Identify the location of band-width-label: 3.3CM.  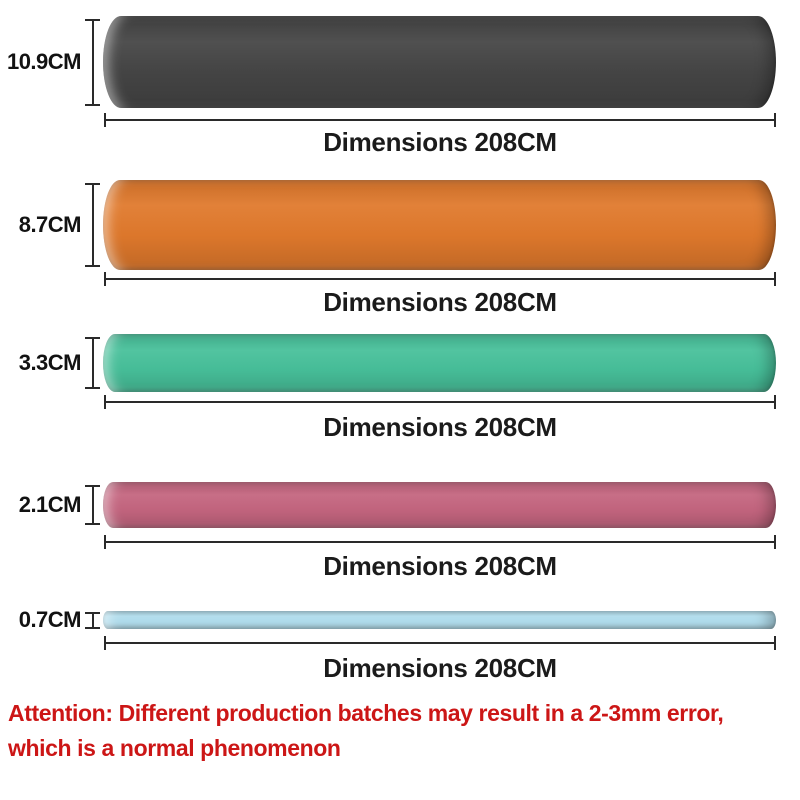
(50, 362).